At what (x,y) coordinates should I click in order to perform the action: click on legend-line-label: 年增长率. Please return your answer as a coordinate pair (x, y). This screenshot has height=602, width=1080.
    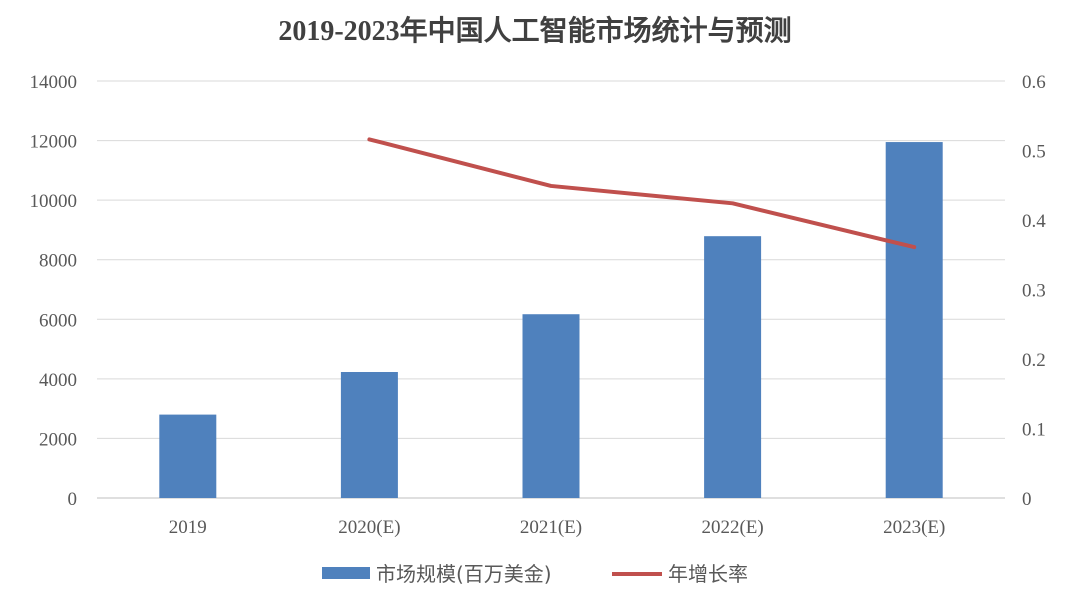
    Looking at the image, I should click on (708, 574).